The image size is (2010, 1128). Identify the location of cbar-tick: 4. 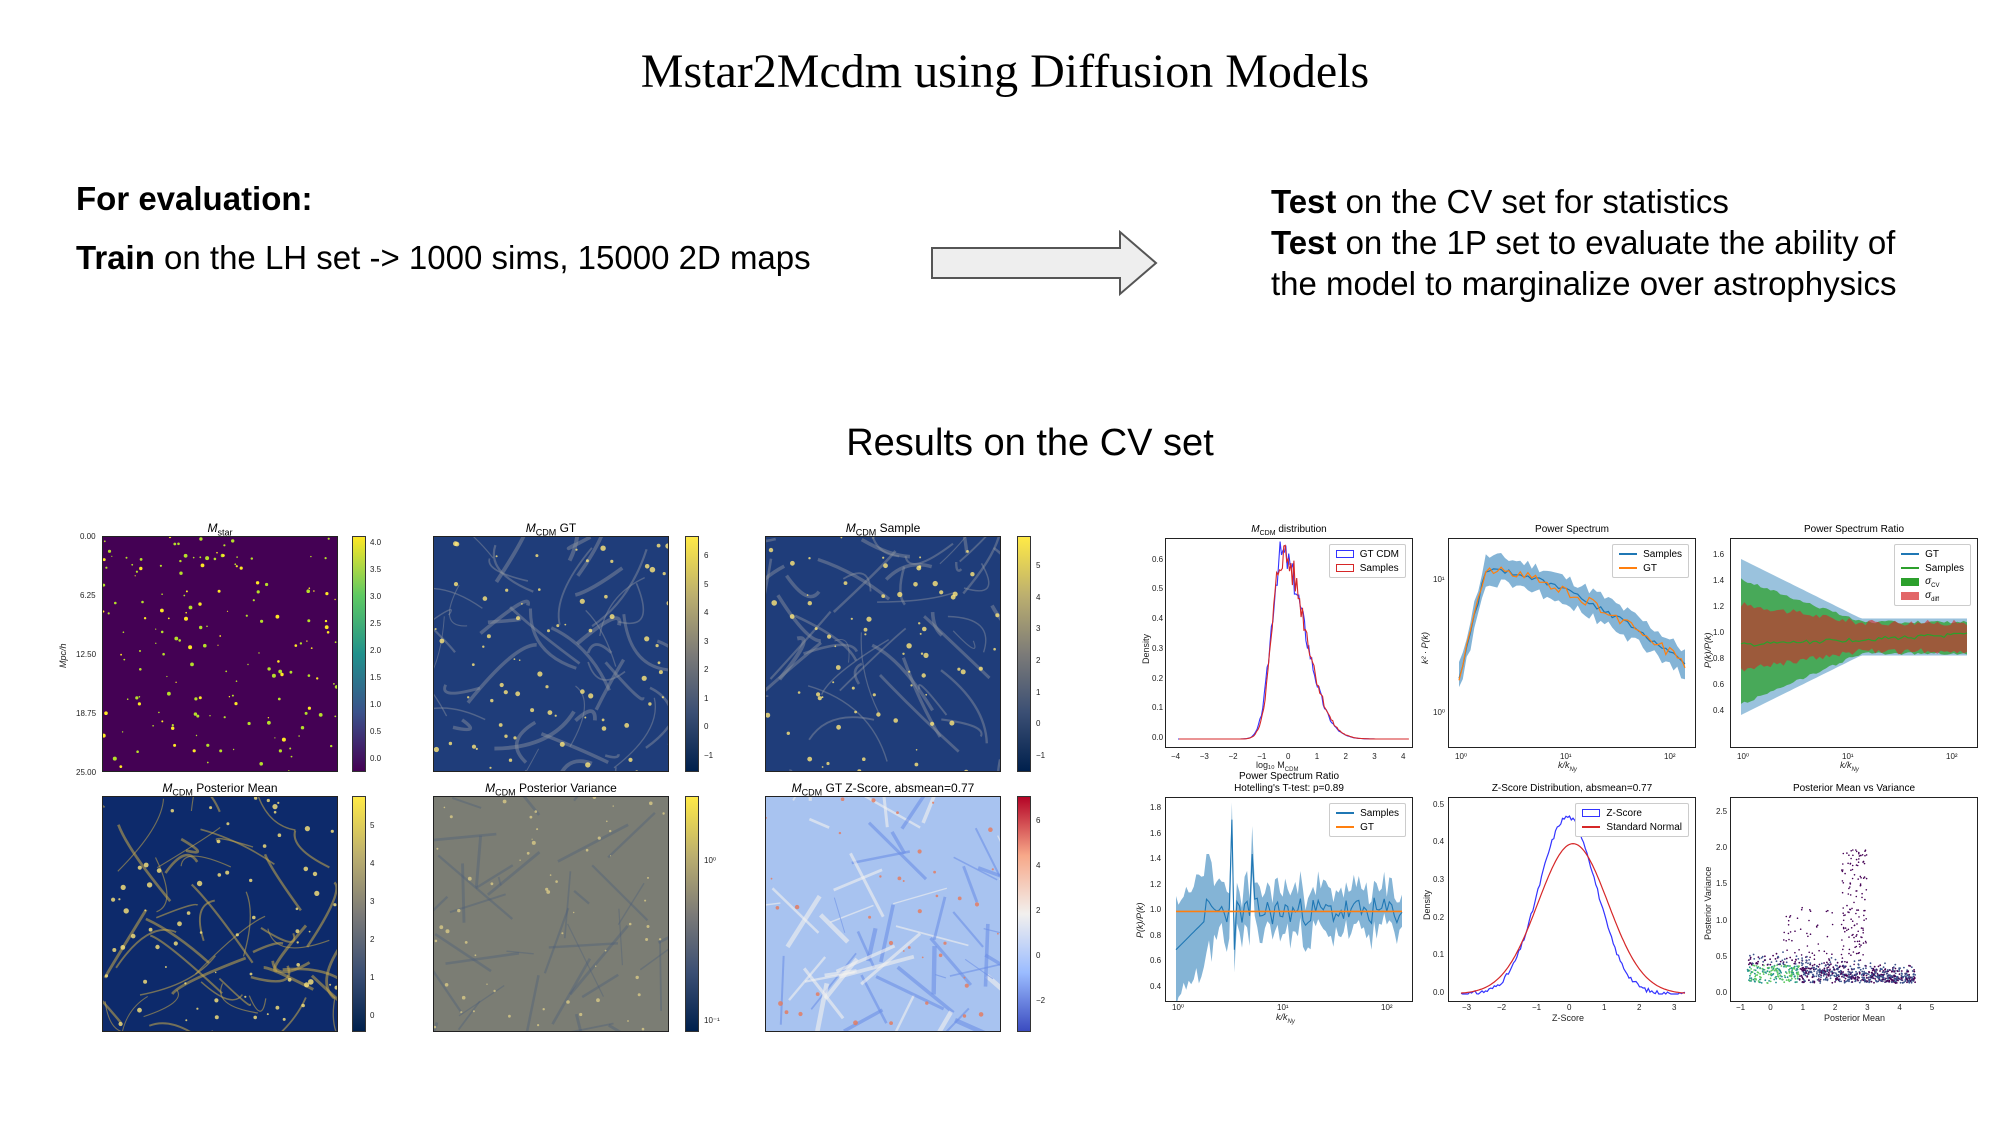
(372, 863).